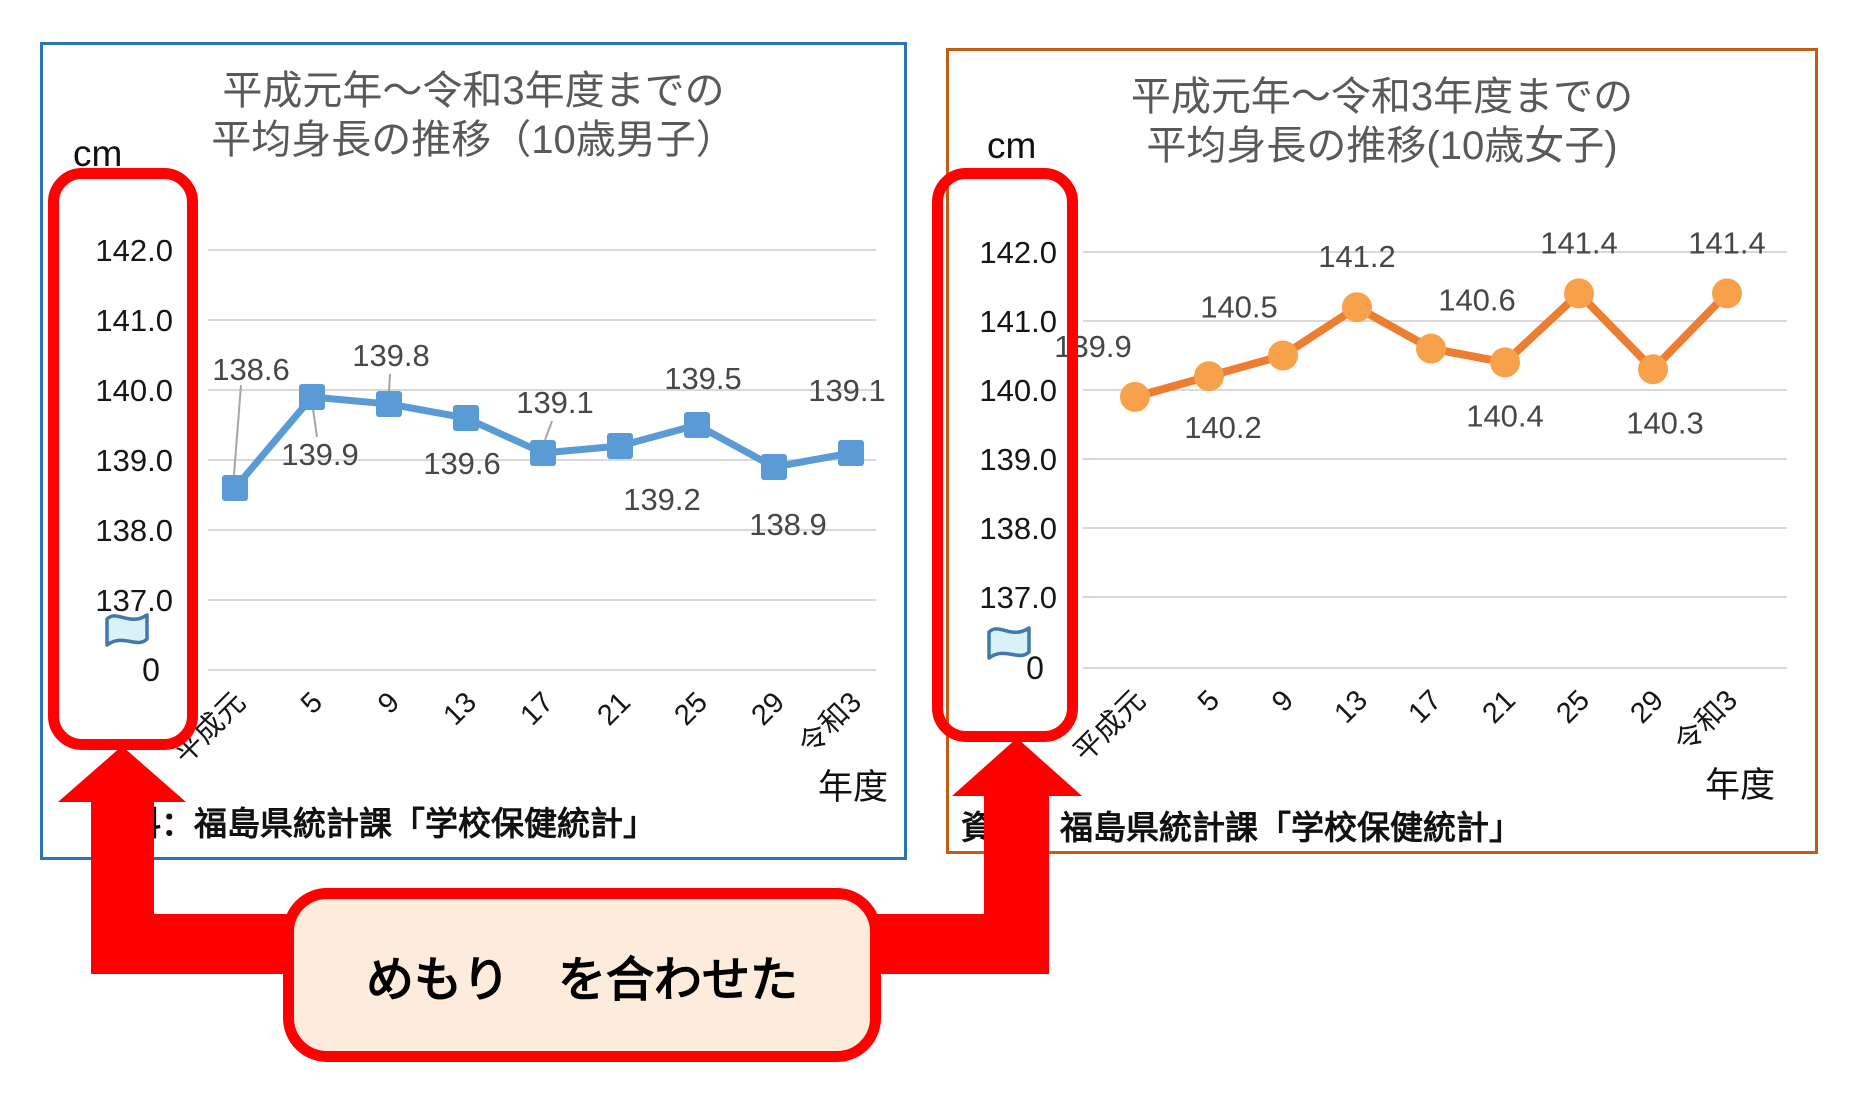  Describe the element at coordinates (703, 378) in the screenshot. I see `data-label: 139.5` at that location.